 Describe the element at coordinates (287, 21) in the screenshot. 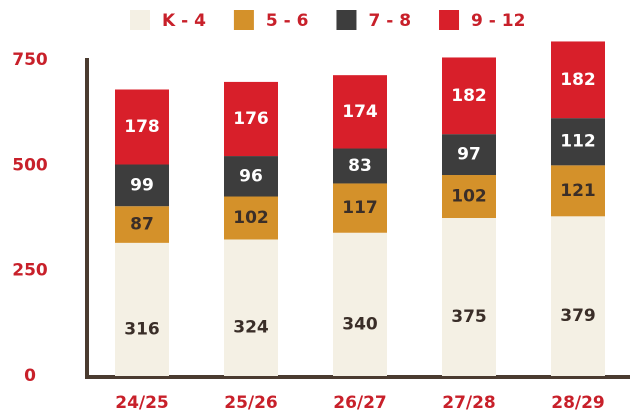

I see `legend-label: 5 - 6` at that location.